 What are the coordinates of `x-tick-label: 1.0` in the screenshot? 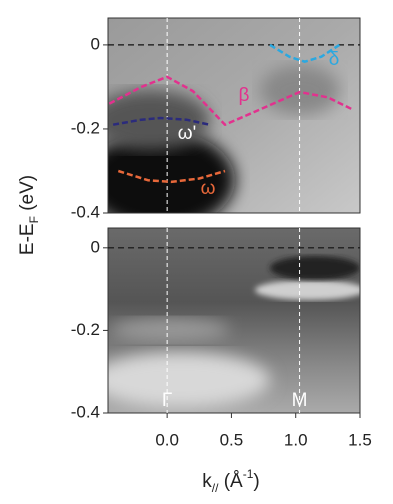 It's located at (296, 439).